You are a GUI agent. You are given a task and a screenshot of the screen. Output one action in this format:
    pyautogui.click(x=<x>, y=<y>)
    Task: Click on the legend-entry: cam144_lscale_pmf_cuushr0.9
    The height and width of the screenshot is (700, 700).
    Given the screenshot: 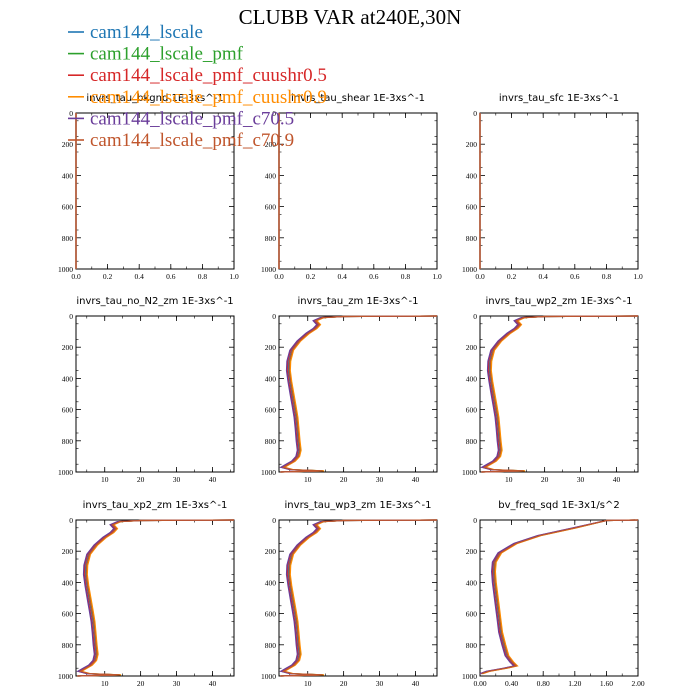 What is the action you would take?
    pyautogui.click(x=208, y=97)
    